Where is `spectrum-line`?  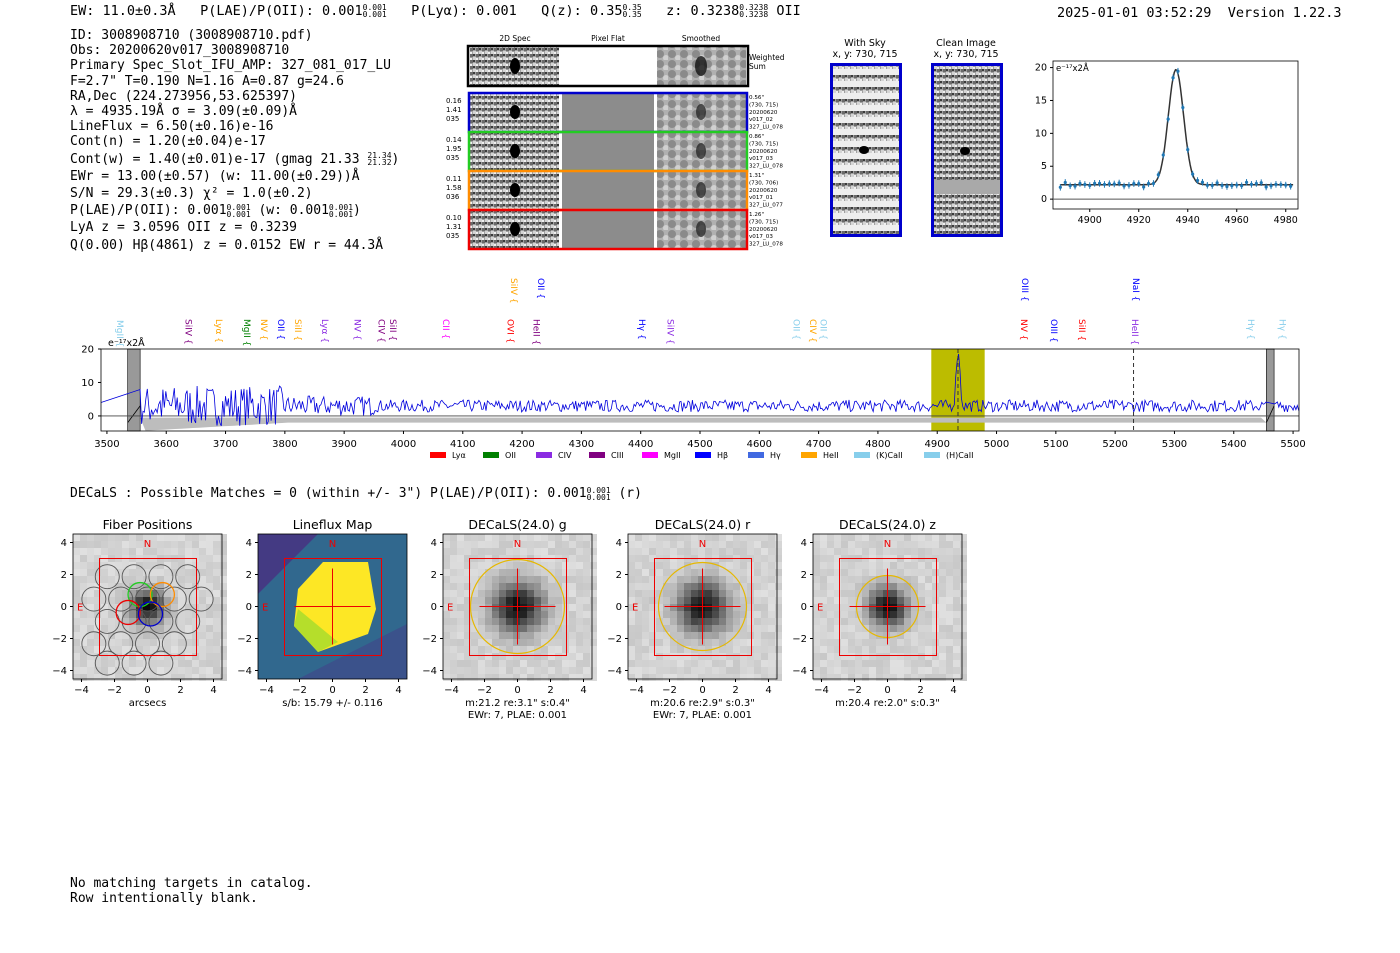 spectrum-line is located at coordinates (700, 390).